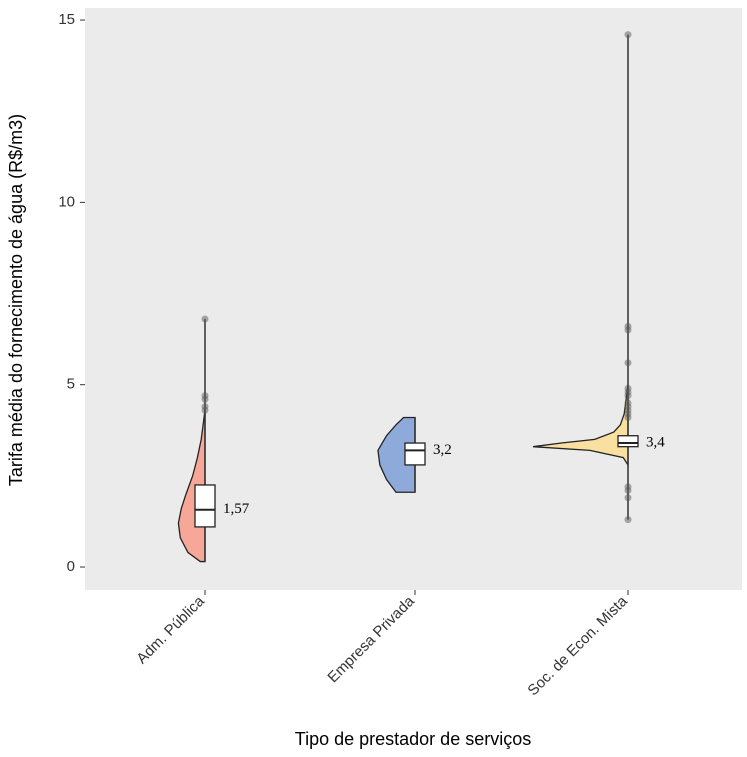 This screenshot has width=747, height=757. I want to click on x-tick-label: Empresa Privada, so click(371, 639).